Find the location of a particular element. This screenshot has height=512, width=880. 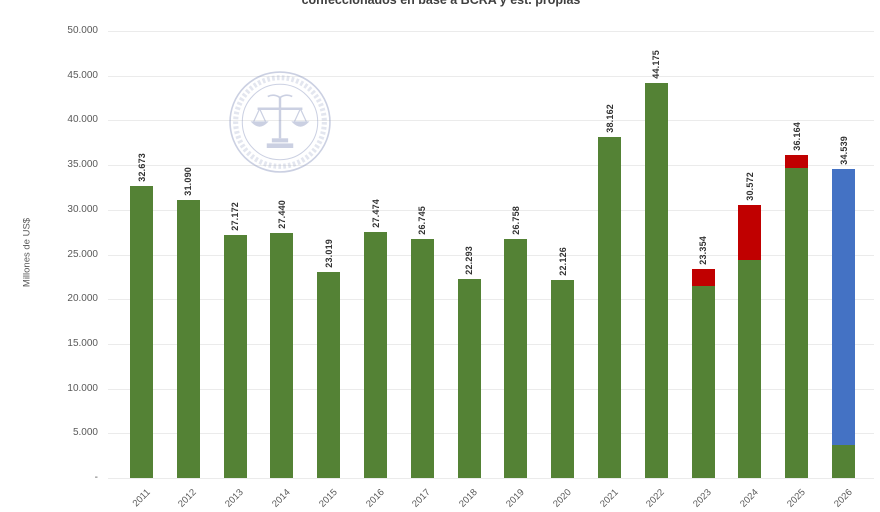

bar-value-label-box: 27.440 is located at coordinates (282, 200).